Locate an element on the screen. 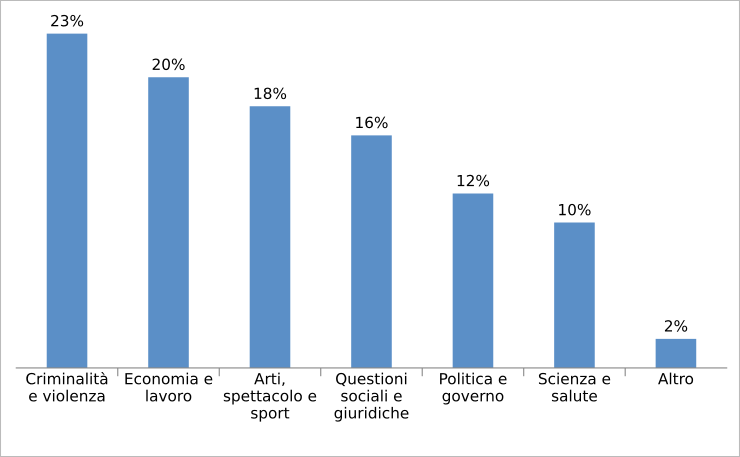  x-tick-label: Altro is located at coordinates (676, 378).